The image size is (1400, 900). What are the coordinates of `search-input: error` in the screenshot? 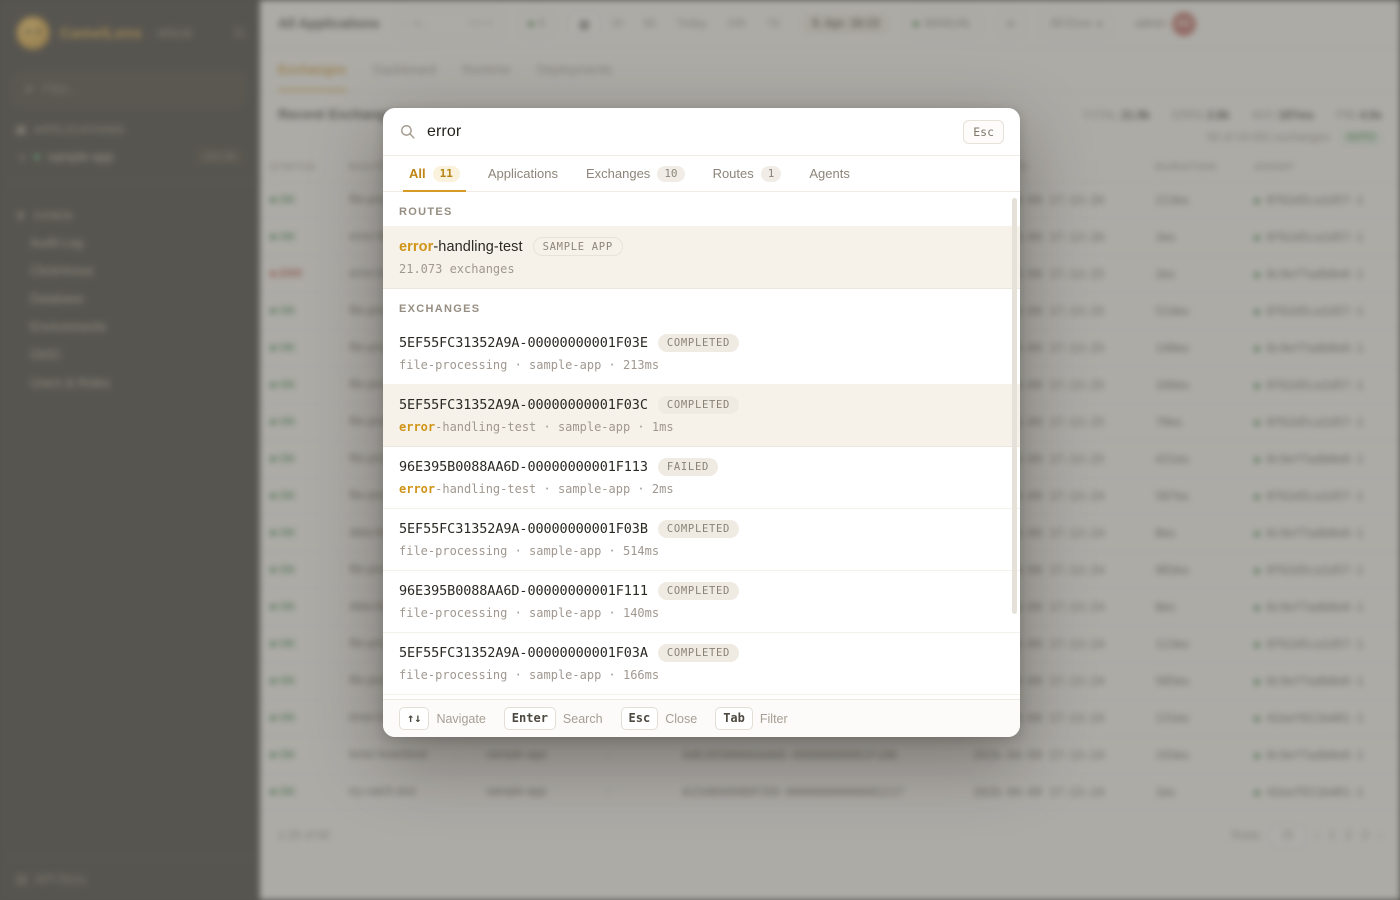 It's located at (444, 131).